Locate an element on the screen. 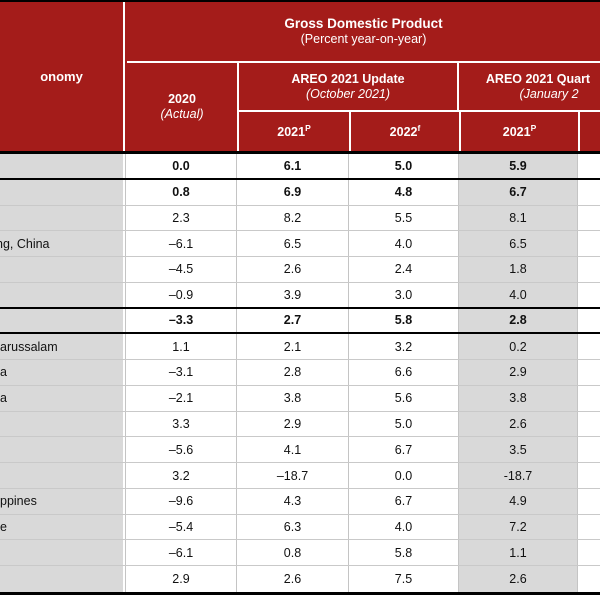  gdp-2021p-october-cell: 6.9 is located at coordinates (293, 192).